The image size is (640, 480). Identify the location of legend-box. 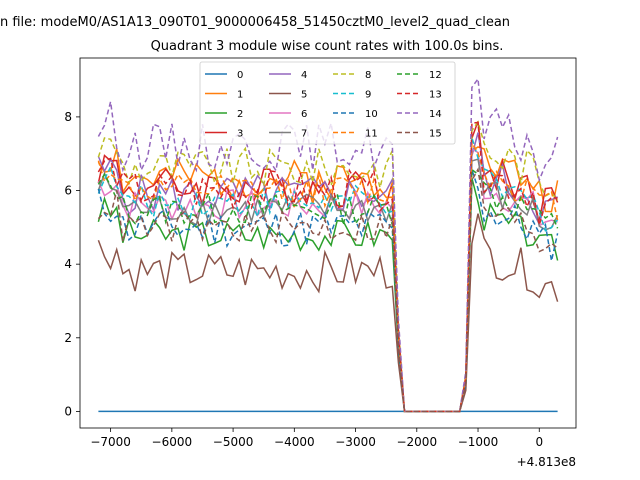
(327, 103).